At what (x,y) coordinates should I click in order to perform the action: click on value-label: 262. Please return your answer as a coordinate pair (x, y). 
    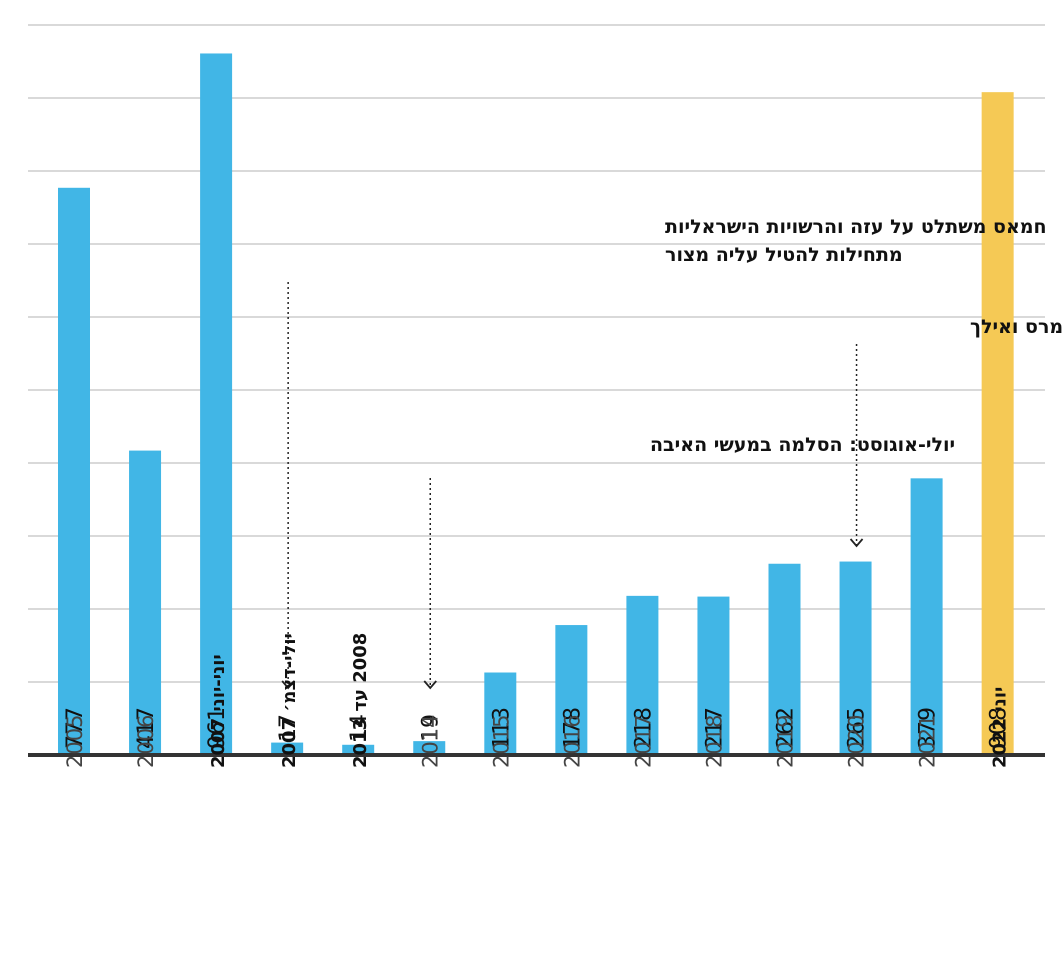
    Looking at the image, I should click on (786, 728).